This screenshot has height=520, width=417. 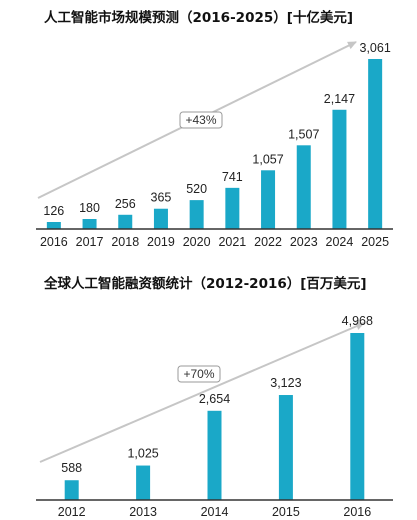 What do you see at coordinates (232, 208) in the screenshot?
I see `bar-2021` at bounding box center [232, 208].